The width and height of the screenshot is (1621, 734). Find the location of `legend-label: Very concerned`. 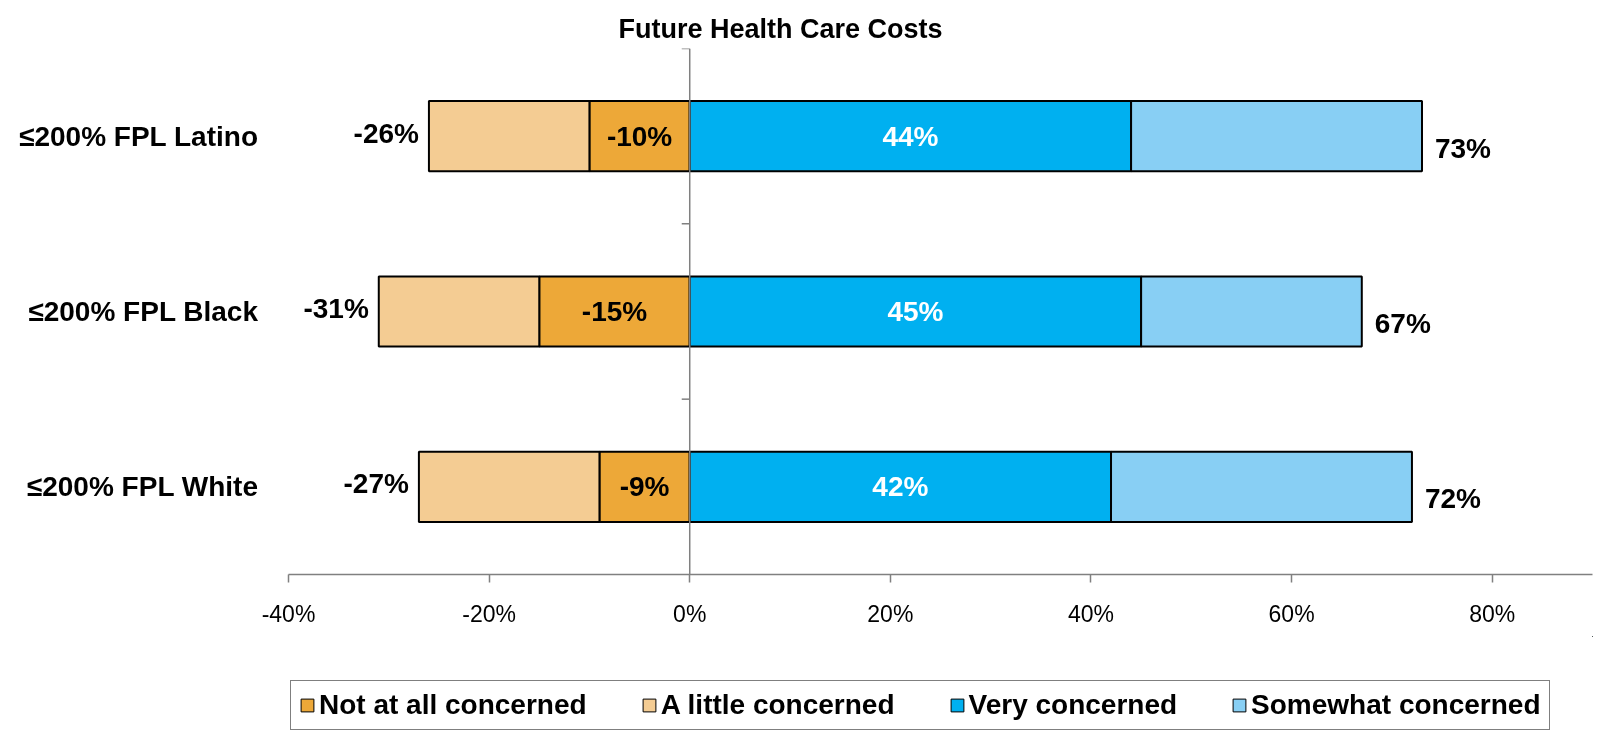

legend-label: Very concerned is located at coordinates (1073, 705).